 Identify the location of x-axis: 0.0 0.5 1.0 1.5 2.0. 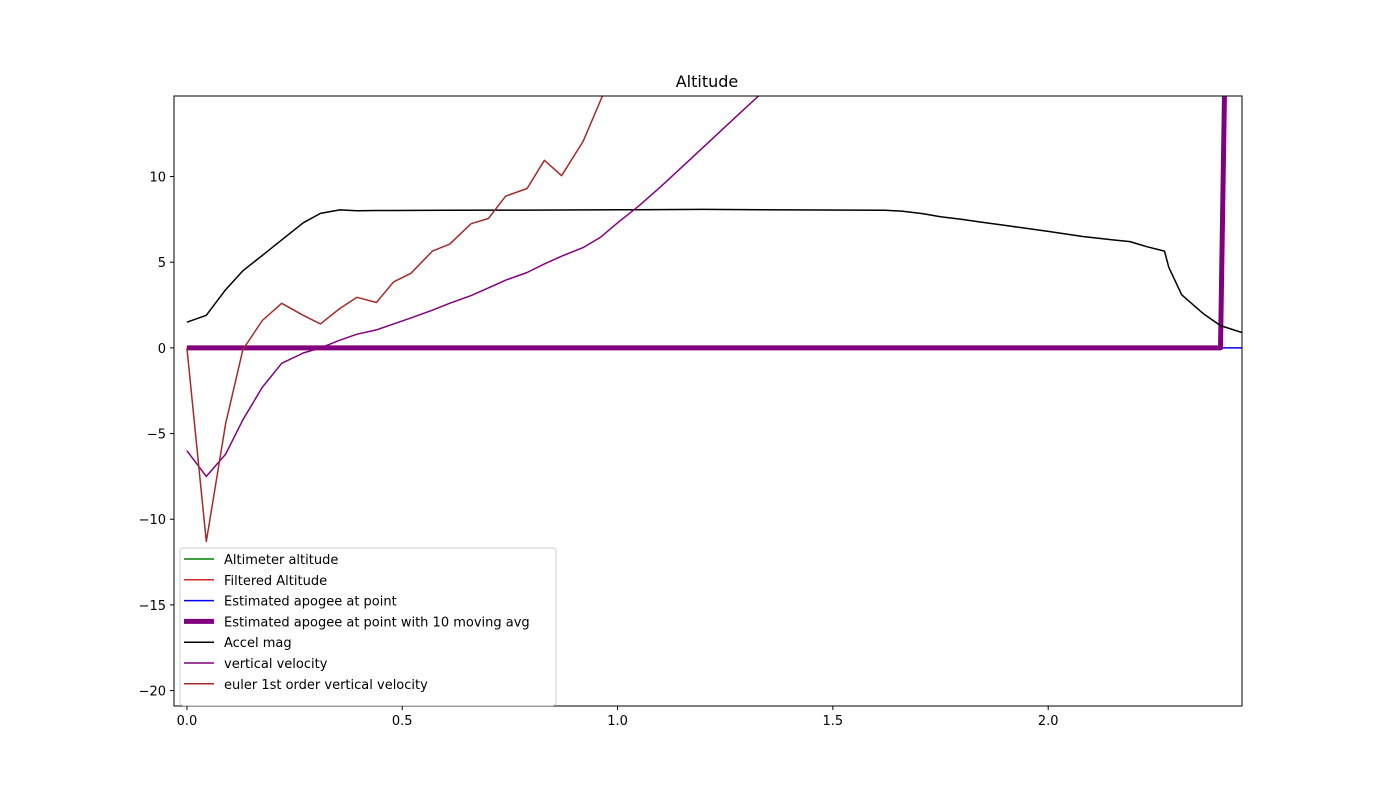
(618, 717).